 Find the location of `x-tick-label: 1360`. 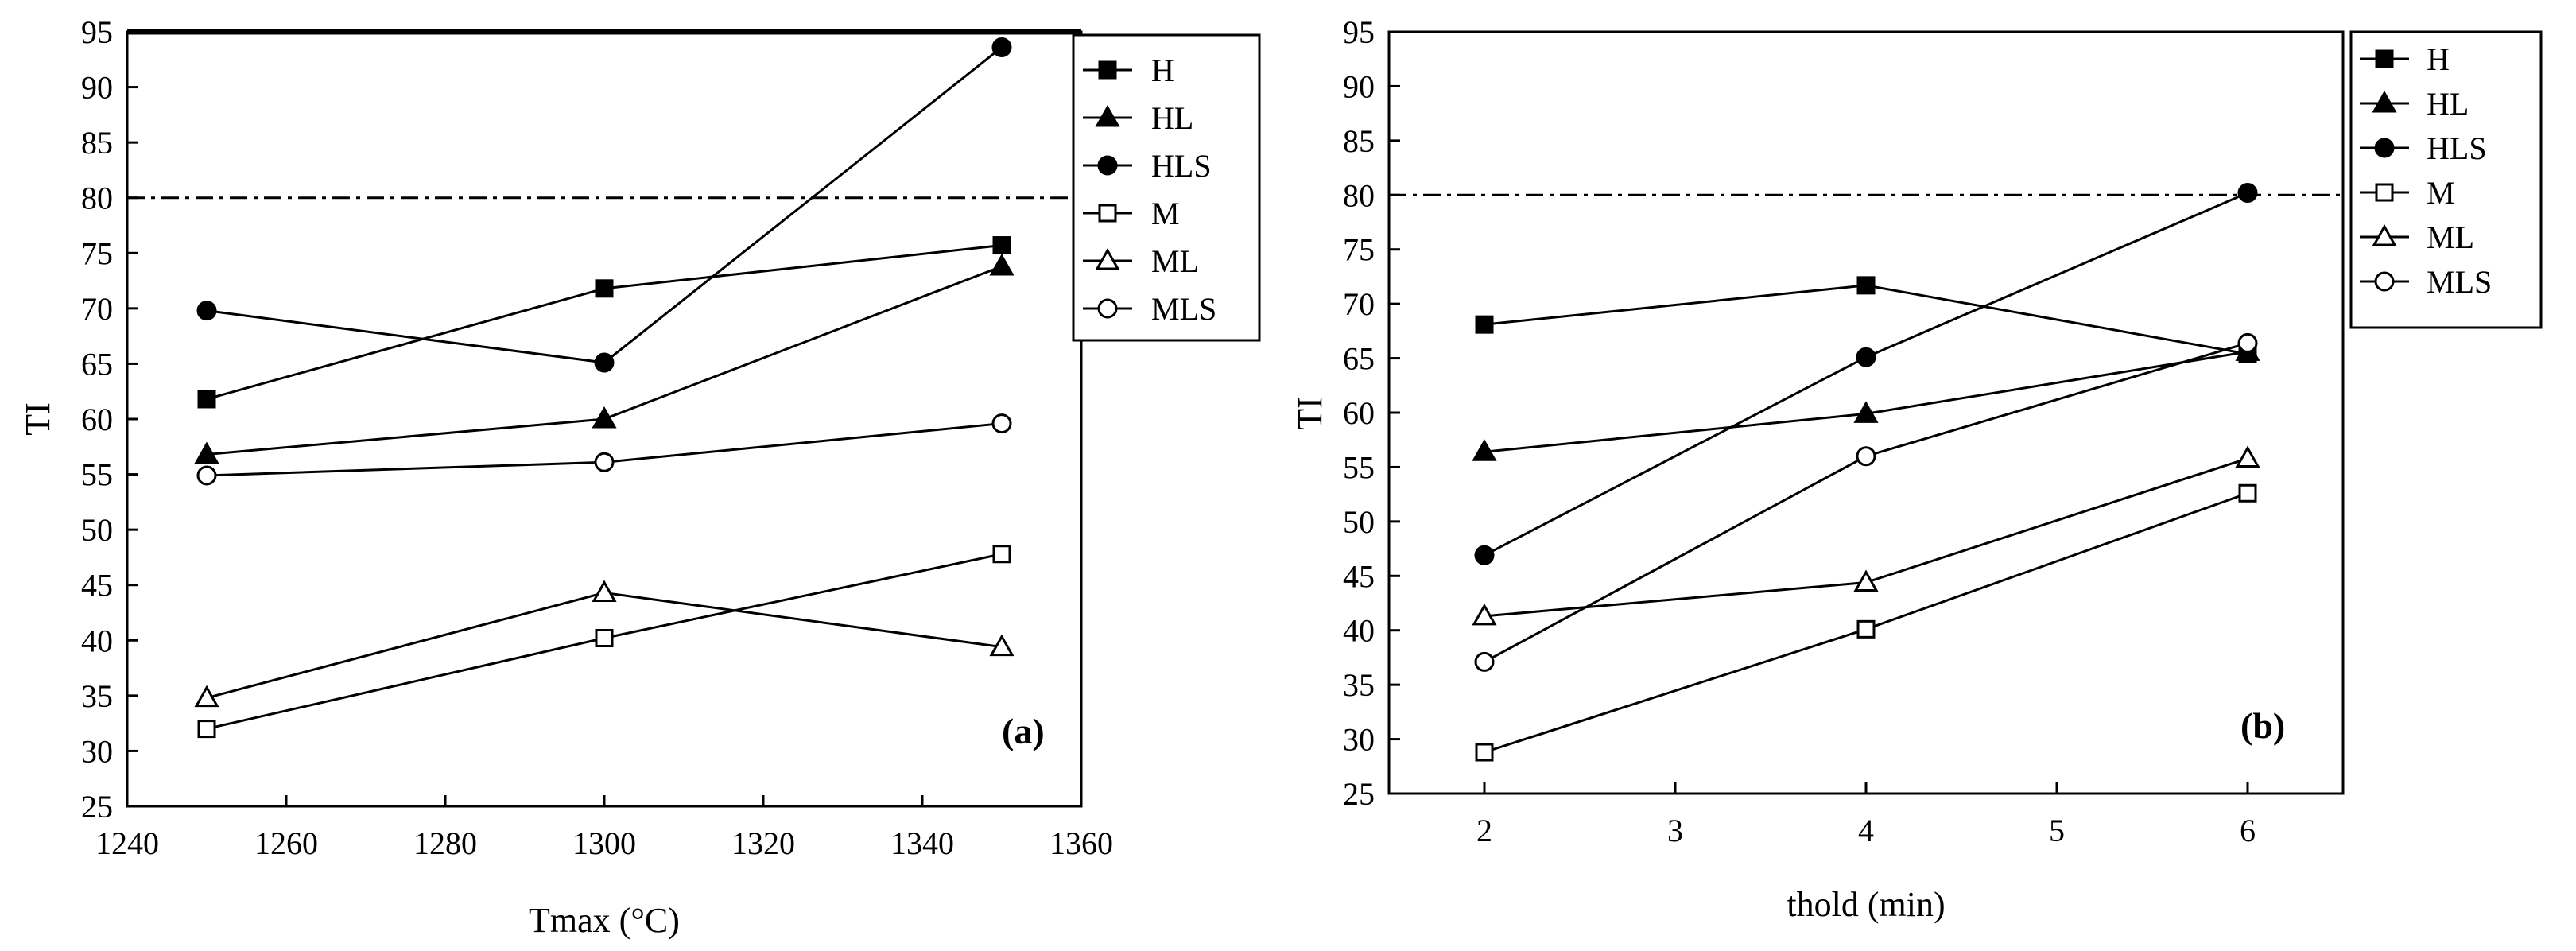

x-tick-label: 1360 is located at coordinates (1081, 843).